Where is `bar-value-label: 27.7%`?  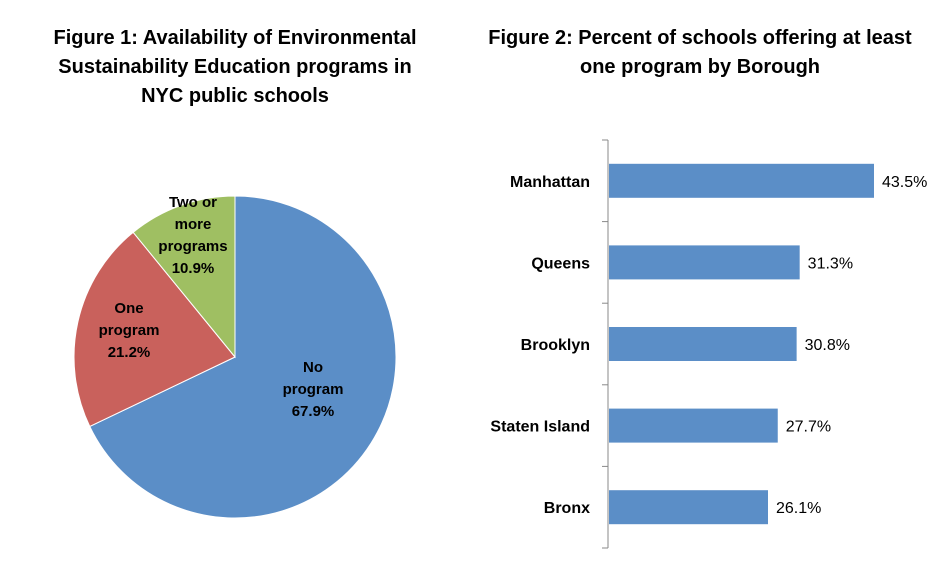
bar-value-label: 27.7% is located at coordinates (808, 427).